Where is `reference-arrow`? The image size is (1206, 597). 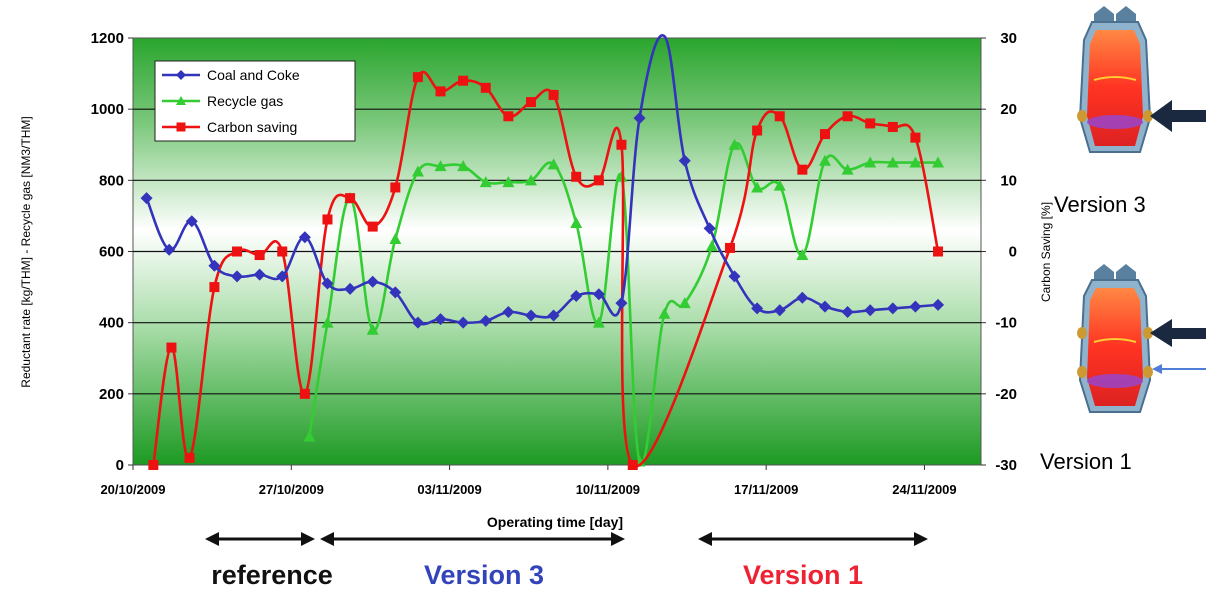
reference-arrow is located at coordinates (260, 539).